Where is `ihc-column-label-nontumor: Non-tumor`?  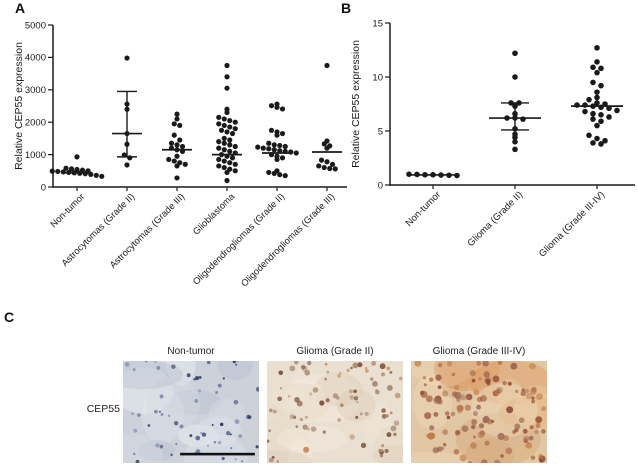 ihc-column-label-nontumor: Non-tumor is located at coordinates (191, 351).